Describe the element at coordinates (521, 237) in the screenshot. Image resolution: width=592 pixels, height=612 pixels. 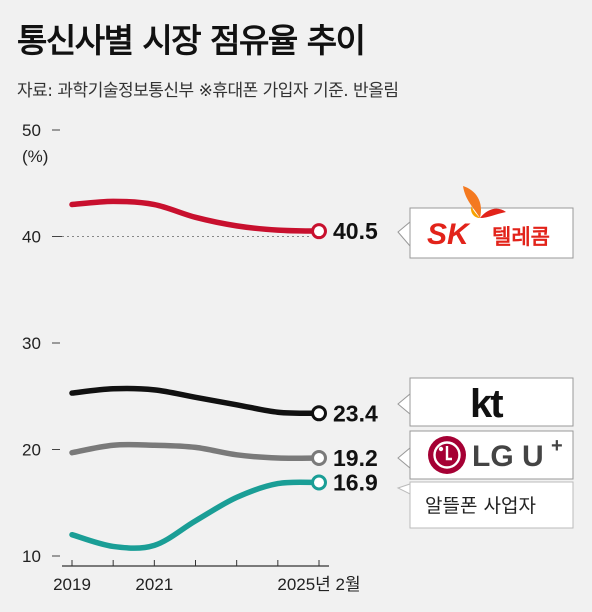
I see `sk-telecom-text: 텔레콤` at that location.